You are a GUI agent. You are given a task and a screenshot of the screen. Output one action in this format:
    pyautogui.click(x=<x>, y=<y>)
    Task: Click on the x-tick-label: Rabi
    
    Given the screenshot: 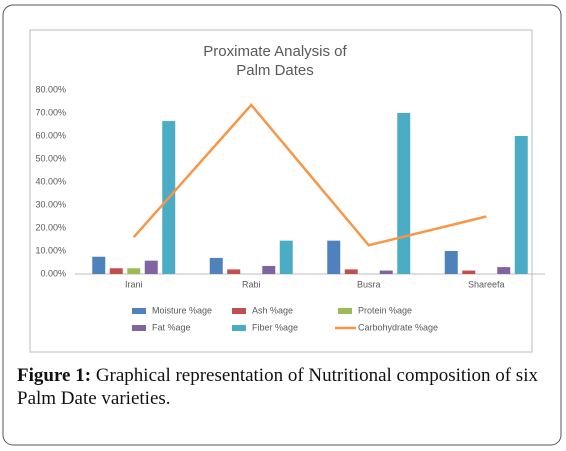 What is the action you would take?
    pyautogui.click(x=251, y=284)
    